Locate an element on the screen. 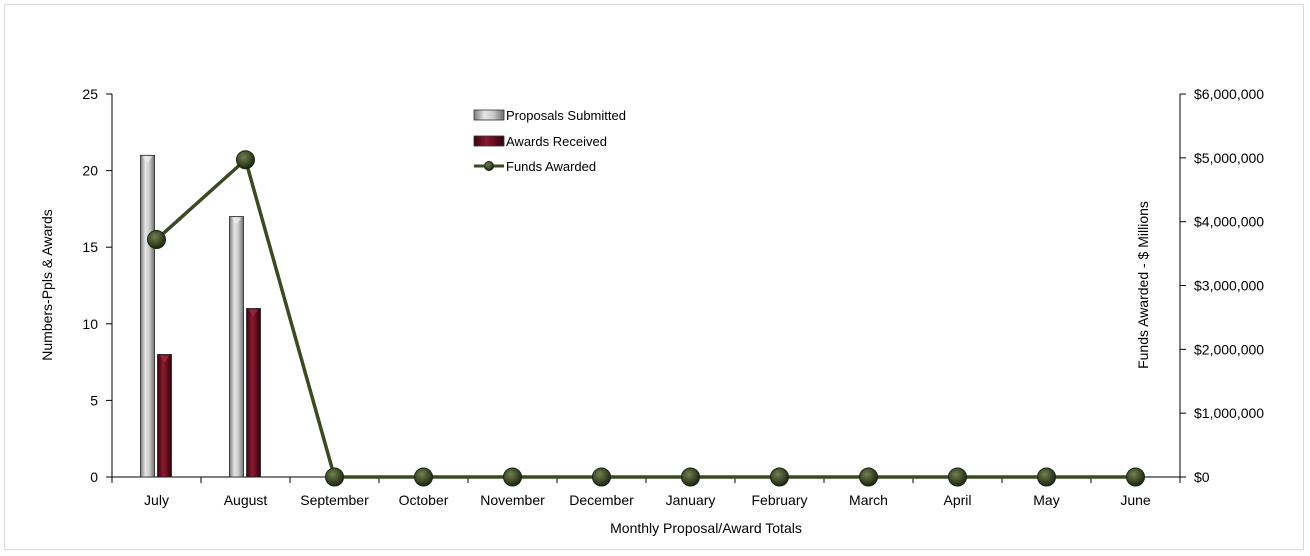  y-tick-label: 15 is located at coordinates (90, 247).